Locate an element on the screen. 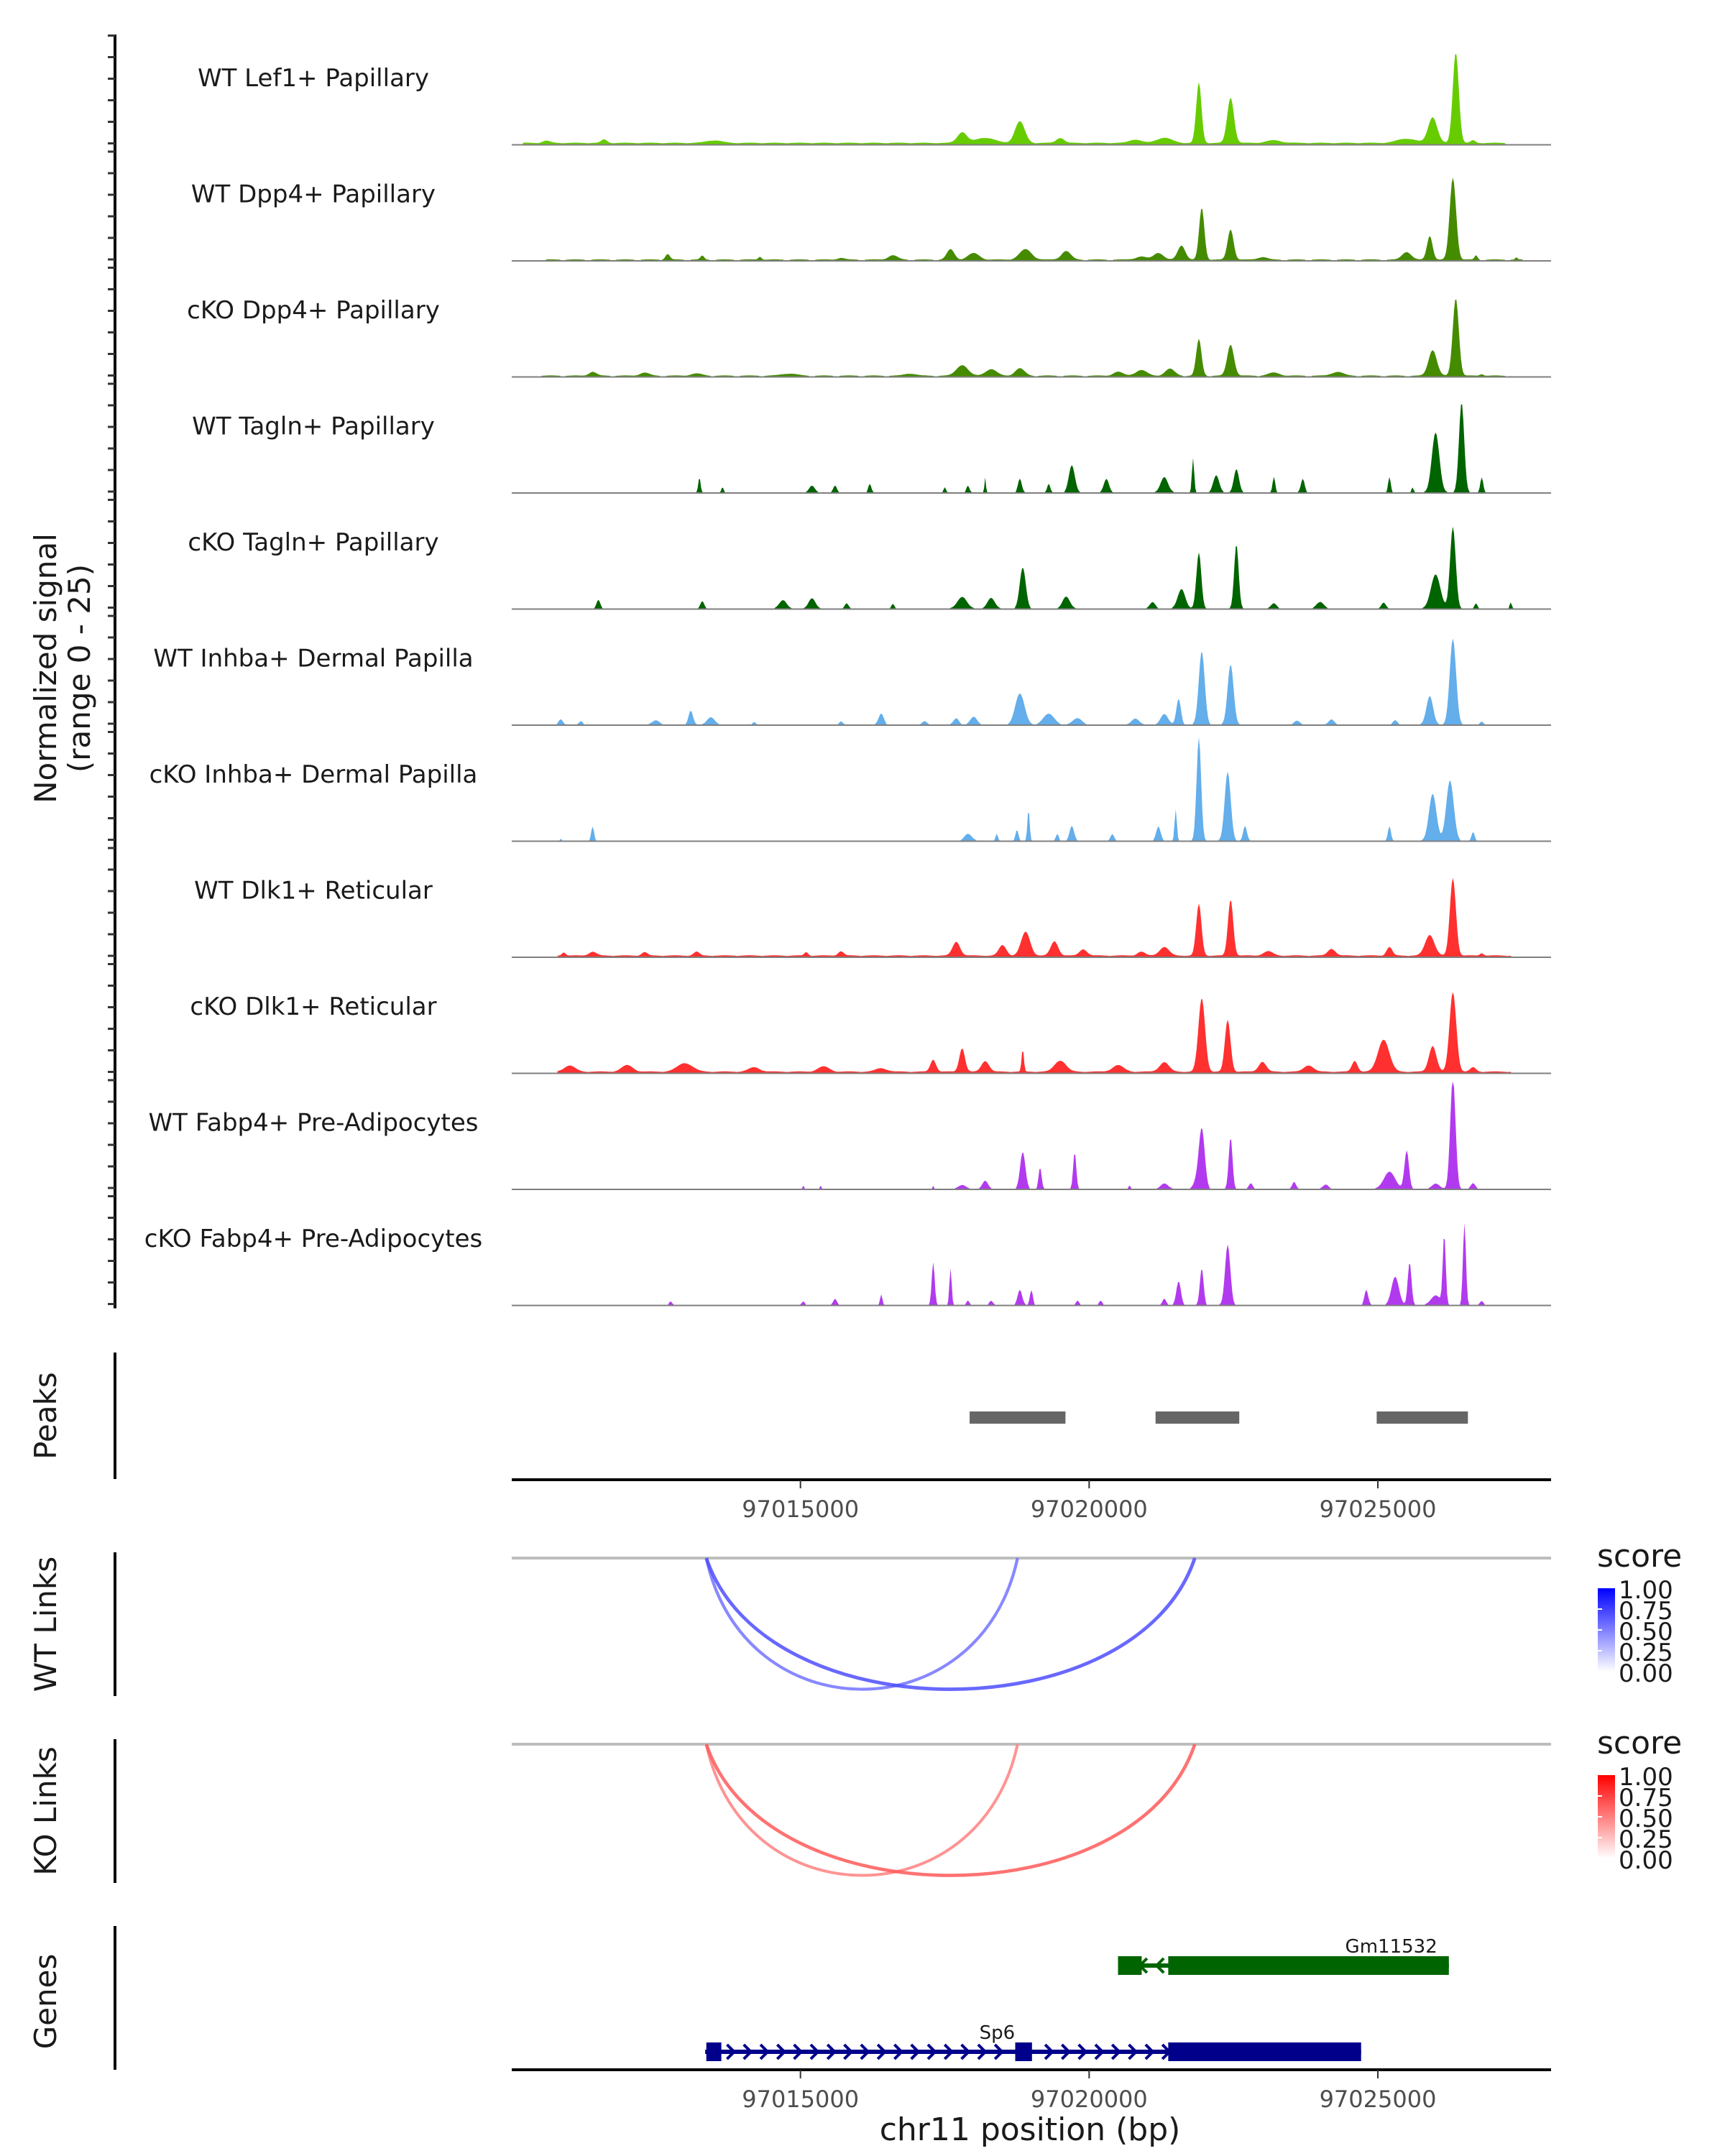 Image resolution: width=1725 pixels, height=2156 pixels. coverage-track: WT Tagln+ Papillary is located at coordinates (871, 449).